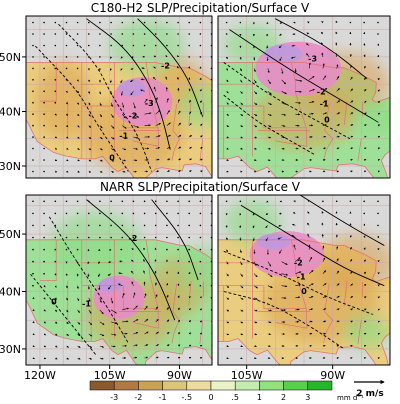  Describe the element at coordinates (10, 234) in the screenshot. I see `lat-tick-label: 50N` at that location.